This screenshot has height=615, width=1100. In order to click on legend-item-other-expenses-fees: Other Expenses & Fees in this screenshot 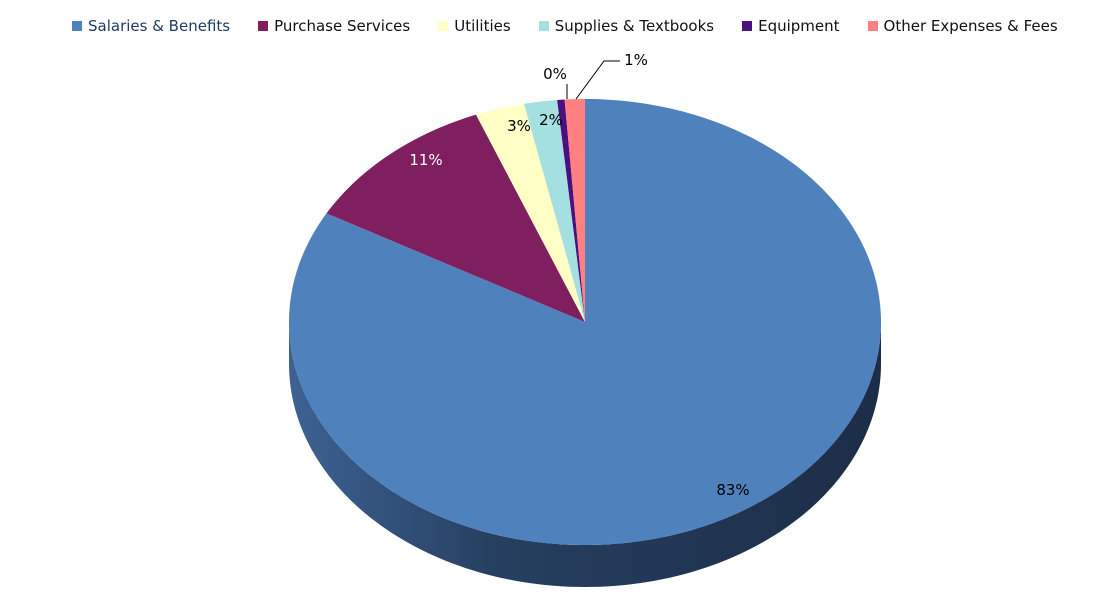, I will do `click(962, 26)`.